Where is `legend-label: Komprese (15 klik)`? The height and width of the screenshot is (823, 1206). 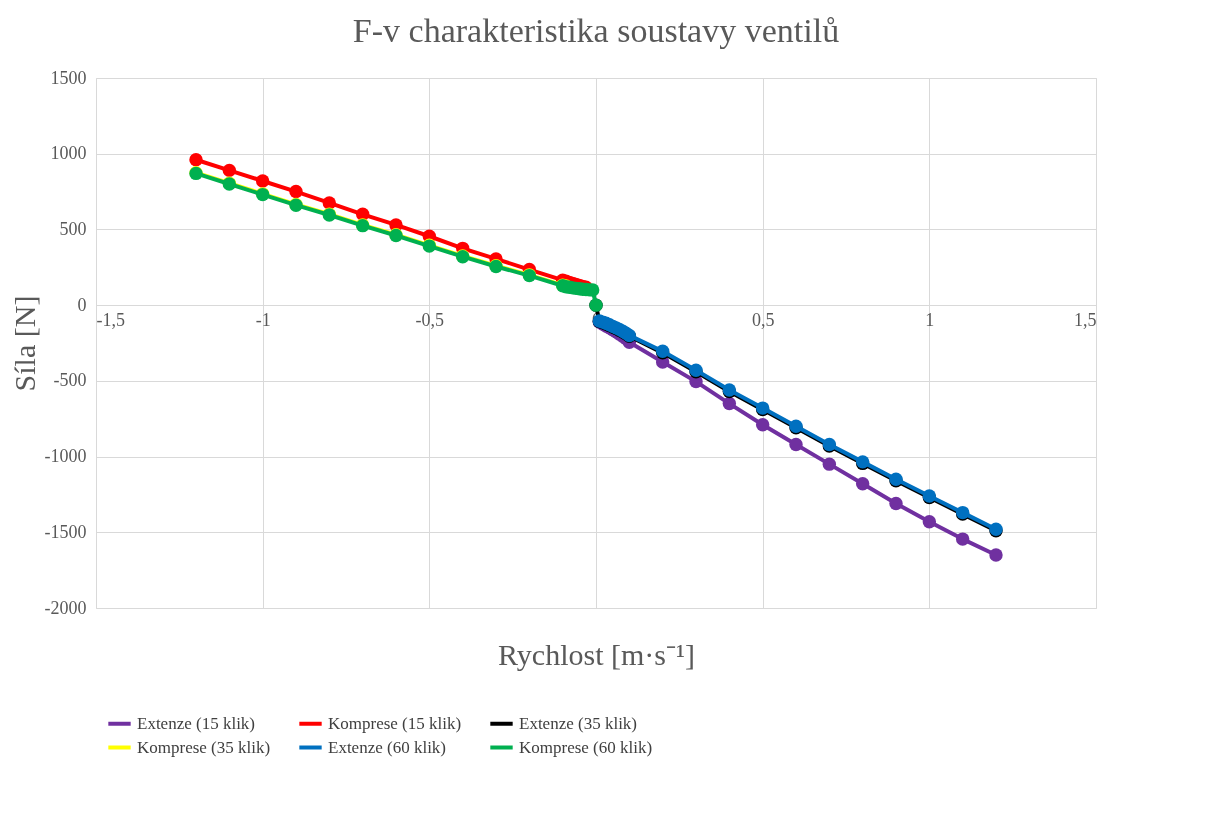 legend-label: Komprese (15 klik) is located at coordinates (395, 723).